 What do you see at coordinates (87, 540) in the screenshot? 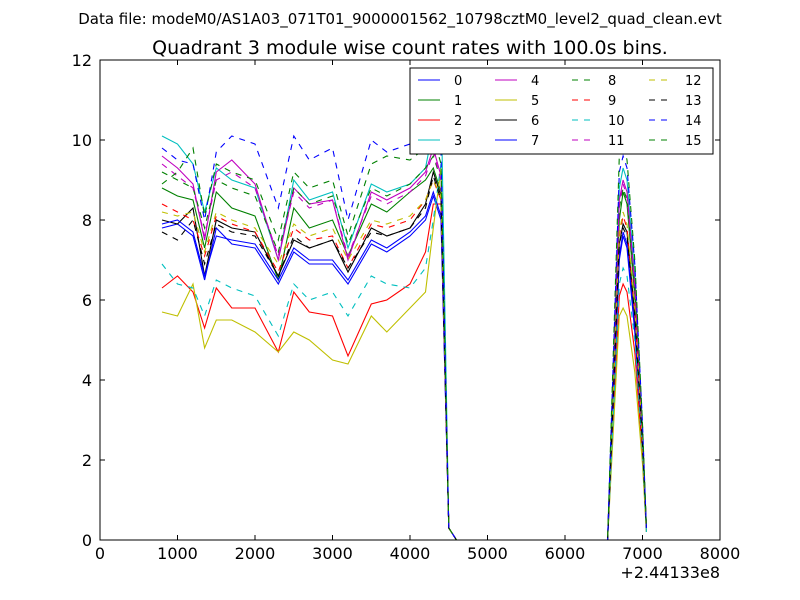
I see `y-tick-label: 0` at bounding box center [87, 540].